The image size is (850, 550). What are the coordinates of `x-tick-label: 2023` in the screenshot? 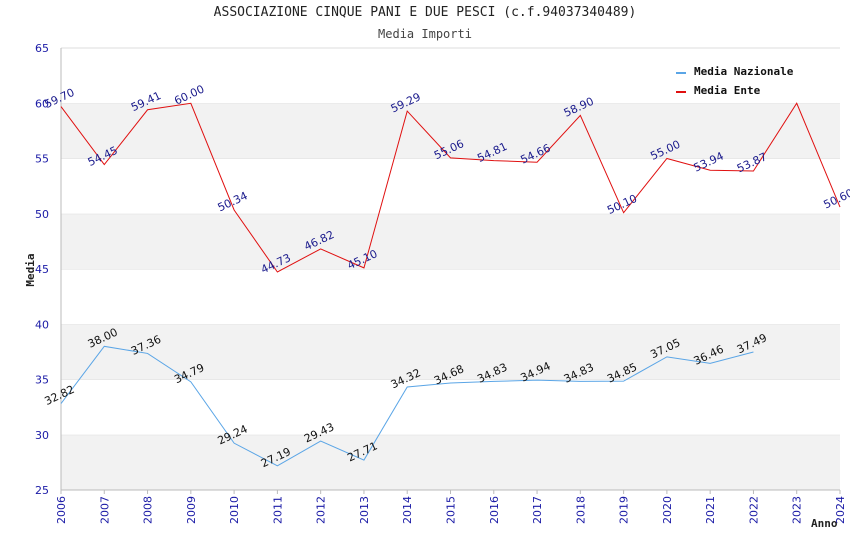 It's located at (797, 510).